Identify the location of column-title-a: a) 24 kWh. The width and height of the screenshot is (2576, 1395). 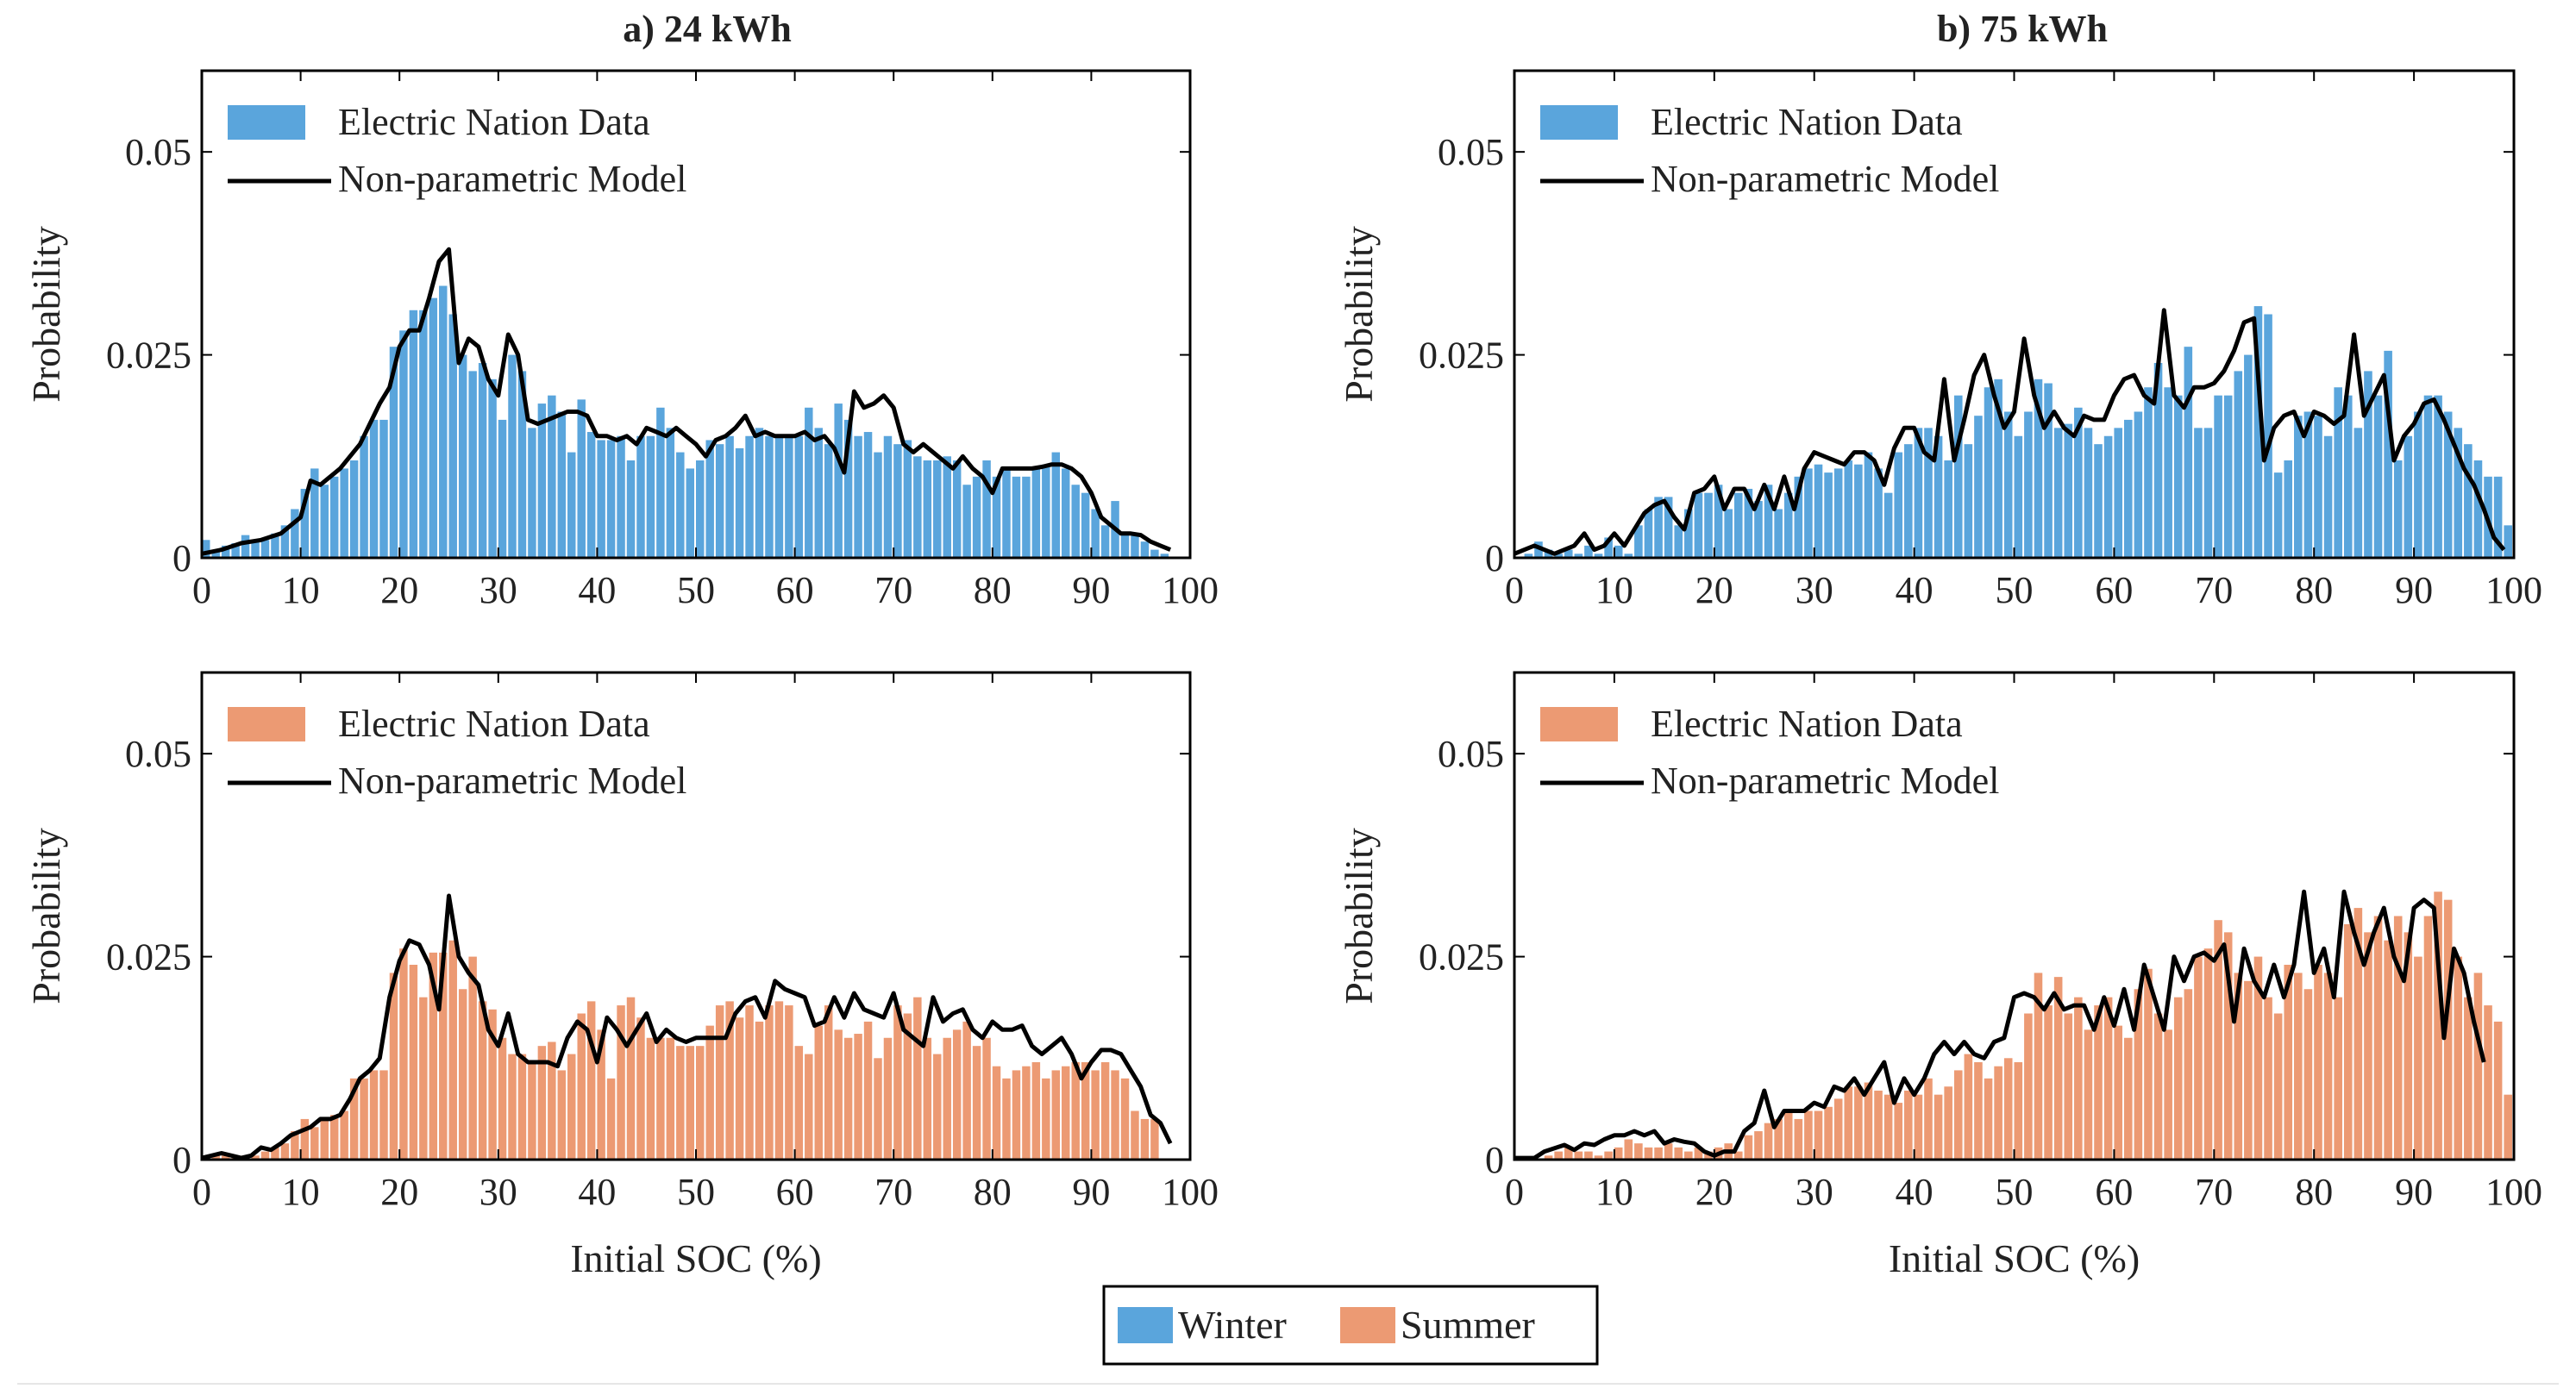
(707, 29).